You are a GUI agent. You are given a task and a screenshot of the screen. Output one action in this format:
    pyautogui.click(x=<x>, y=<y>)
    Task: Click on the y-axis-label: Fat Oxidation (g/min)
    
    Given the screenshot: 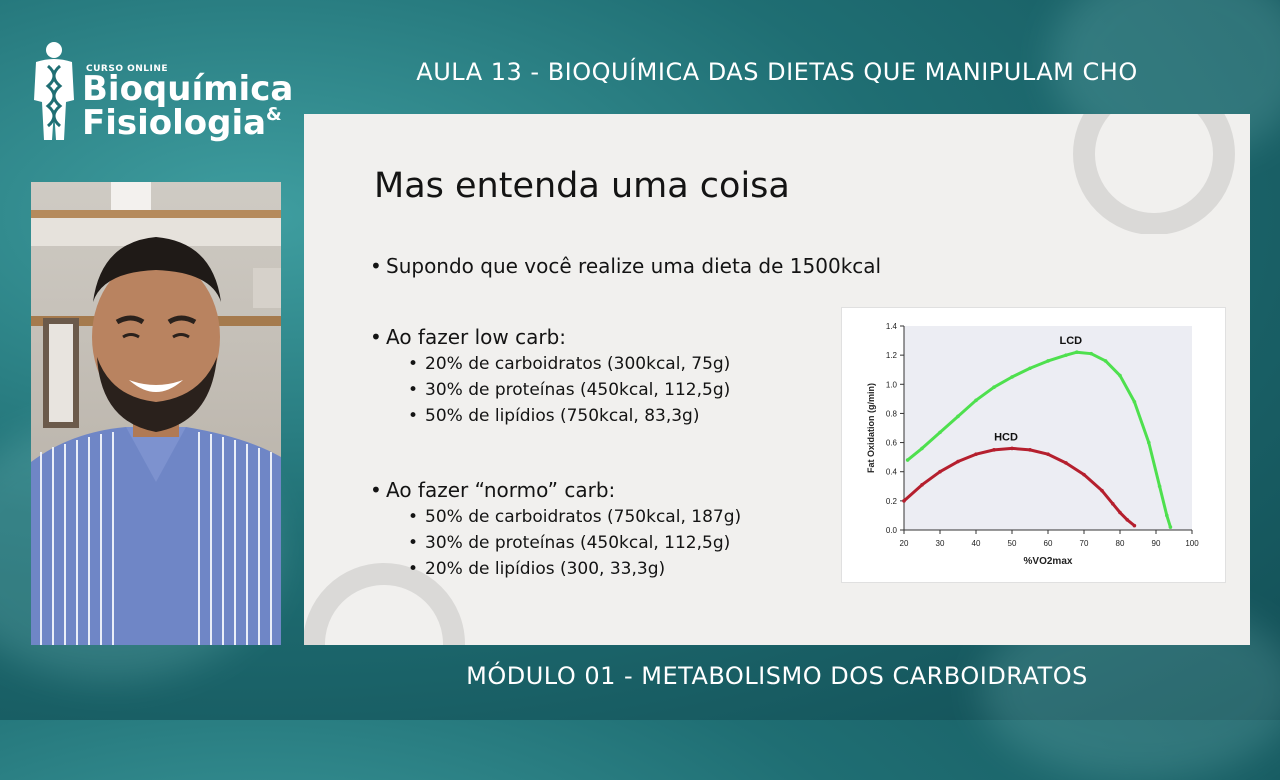 What is the action you would take?
    pyautogui.click(x=871, y=428)
    